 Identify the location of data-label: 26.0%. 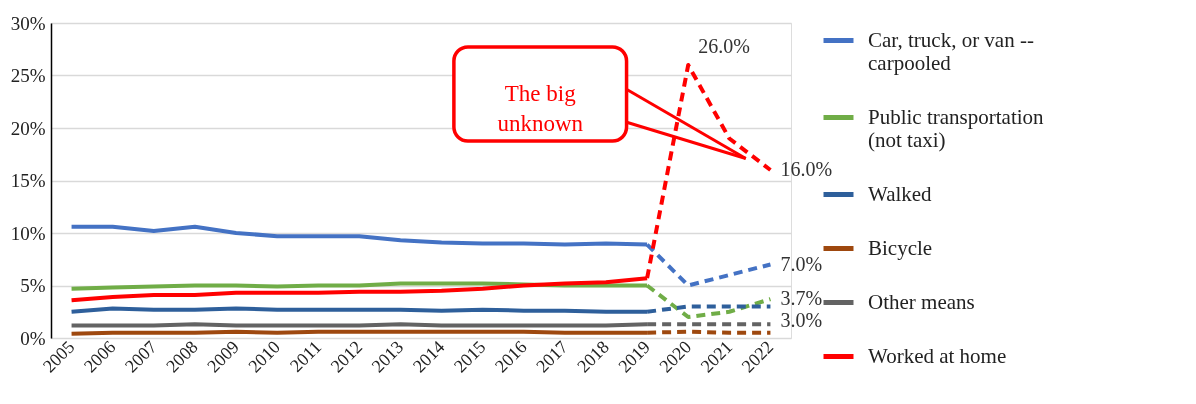
(724, 46).